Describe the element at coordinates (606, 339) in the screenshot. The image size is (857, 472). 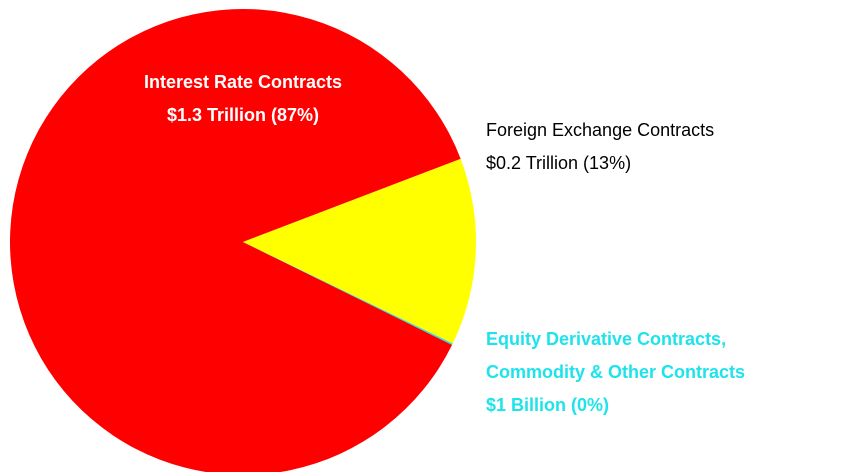
I see `slice-label: Equity Derivative Contracts,` at that location.